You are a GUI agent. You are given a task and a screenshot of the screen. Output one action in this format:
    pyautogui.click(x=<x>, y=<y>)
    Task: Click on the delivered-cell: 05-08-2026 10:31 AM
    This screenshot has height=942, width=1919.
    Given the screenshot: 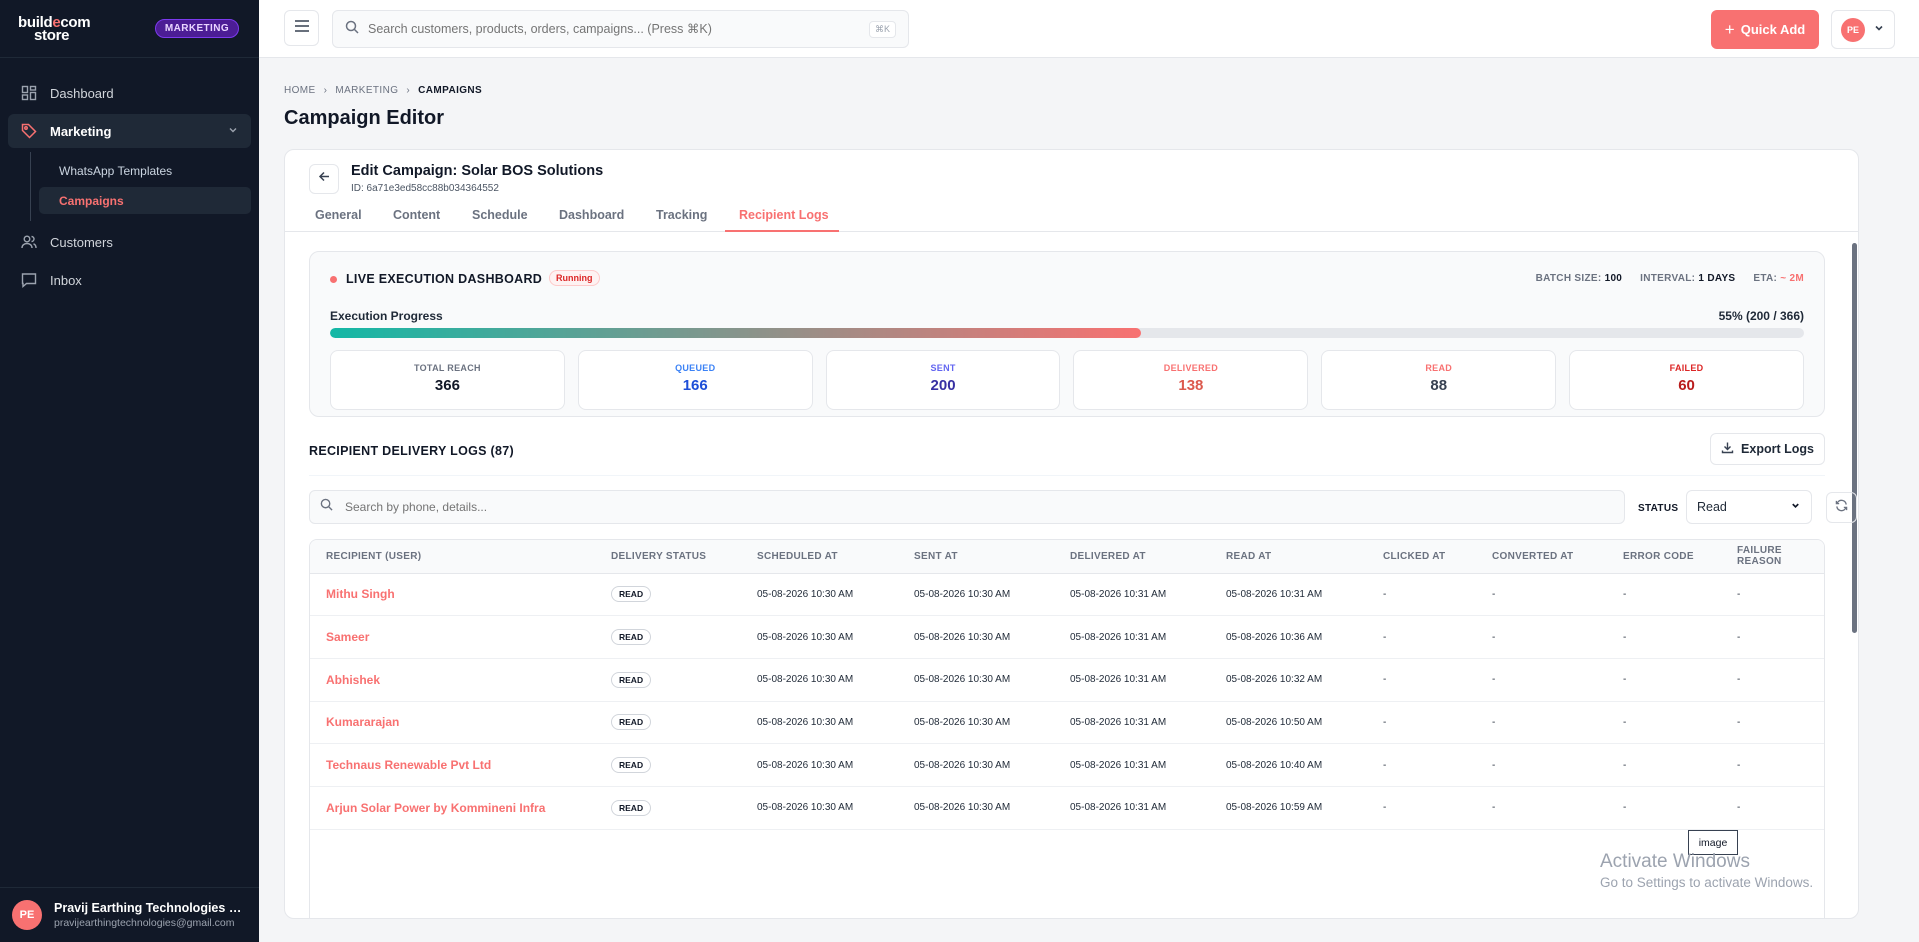 What is the action you would take?
    pyautogui.click(x=1132, y=723)
    